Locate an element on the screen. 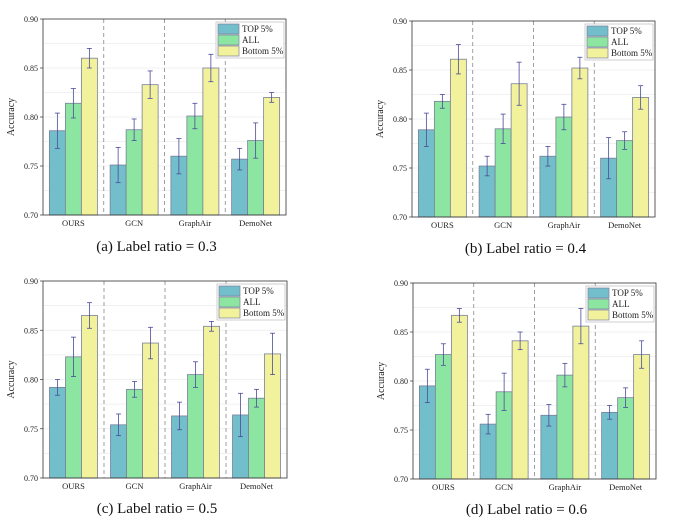 This screenshot has width=673, height=527. panel-caption: (d) Label ratio = 0.6 is located at coordinates (527, 510).